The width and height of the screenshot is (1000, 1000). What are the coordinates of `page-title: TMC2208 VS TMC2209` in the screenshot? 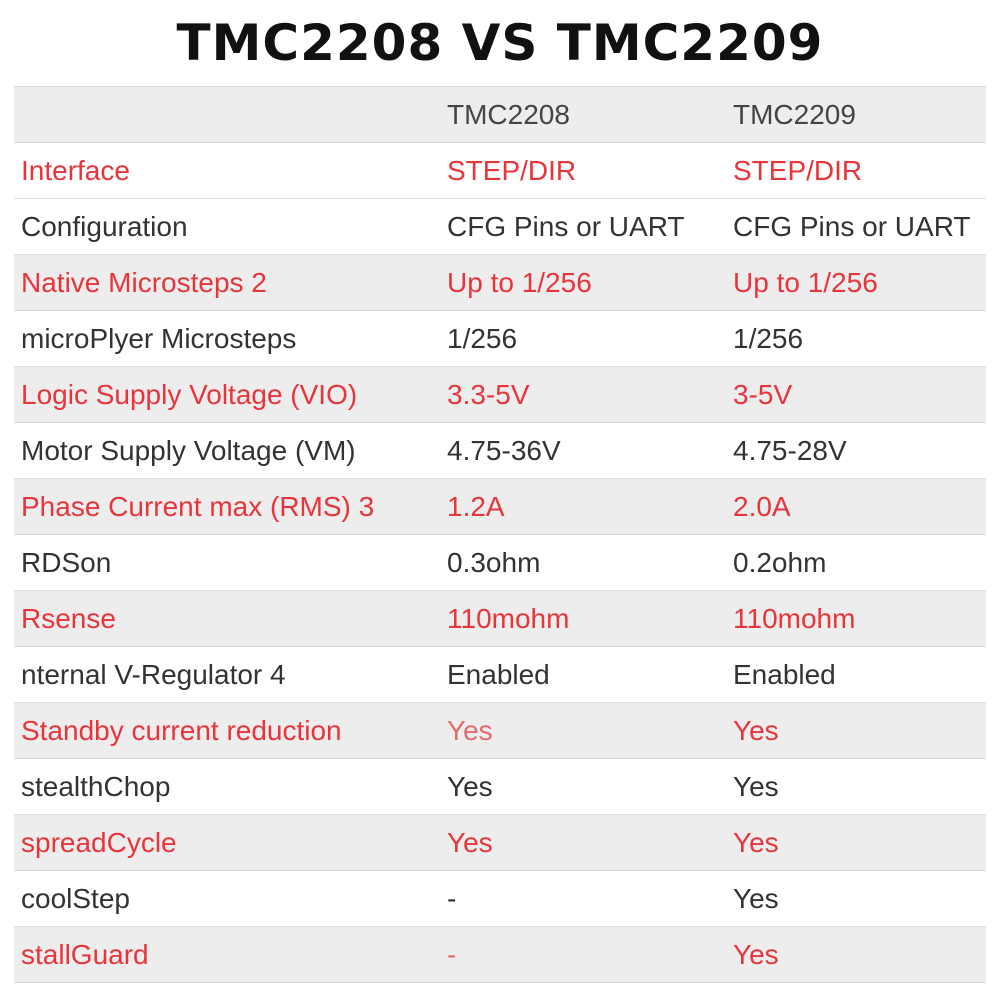 It's located at (500, 43).